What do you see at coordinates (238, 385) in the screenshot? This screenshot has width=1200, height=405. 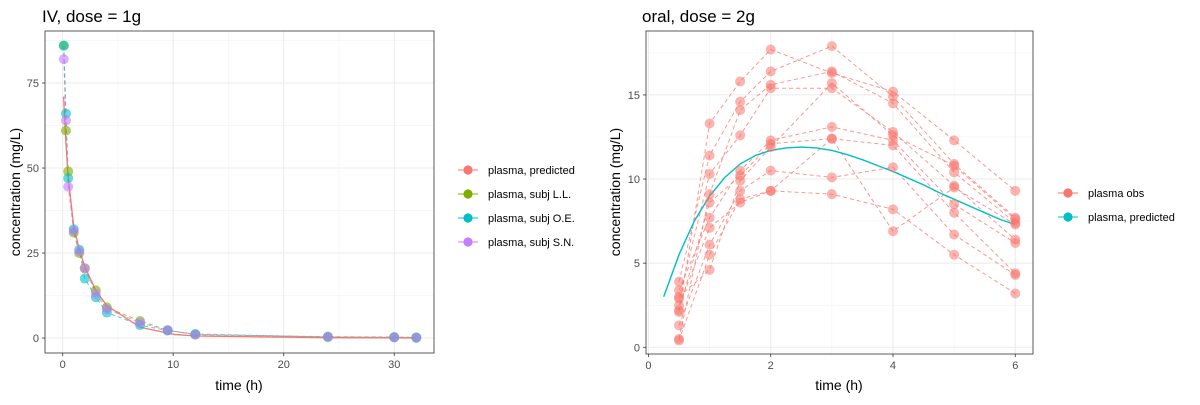 I see `x-axis-title-iv: time (h)` at bounding box center [238, 385].